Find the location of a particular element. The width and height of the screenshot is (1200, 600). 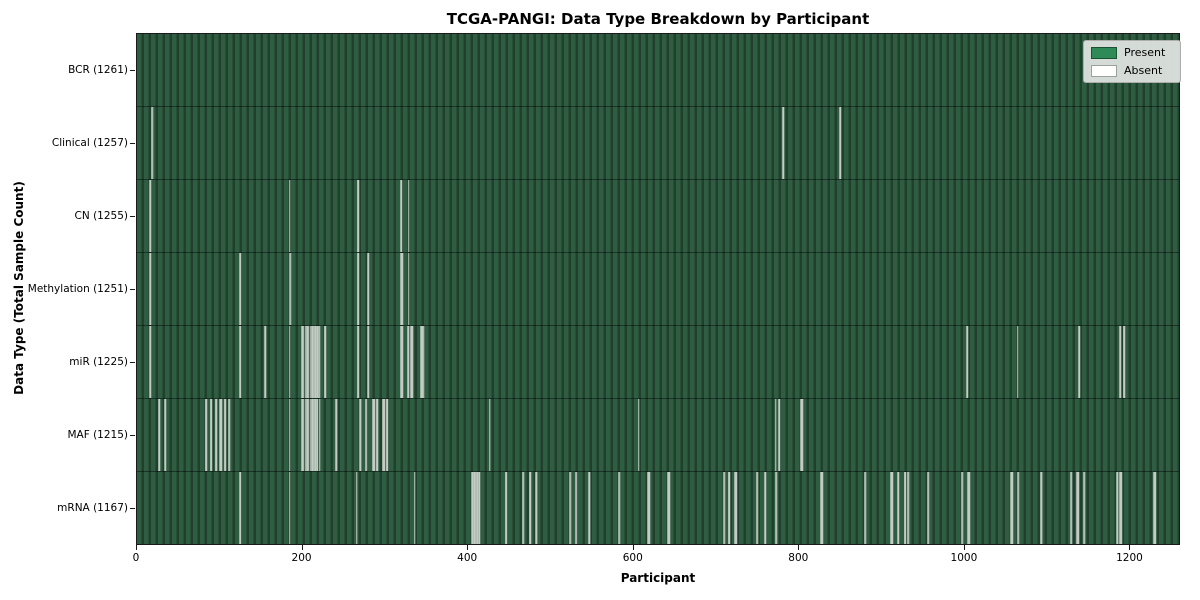

row-band-bcr is located at coordinates (658, 70).